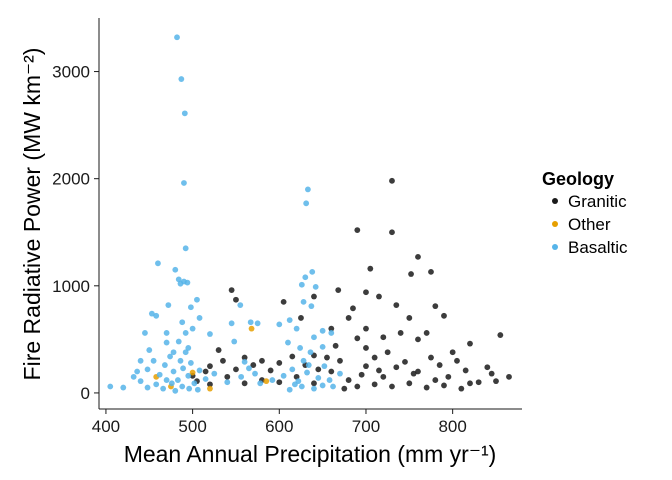 This screenshot has height=480, width=672. Describe the element at coordinates (555, 224) in the screenshot. I see `legend-swatch-other` at that location.